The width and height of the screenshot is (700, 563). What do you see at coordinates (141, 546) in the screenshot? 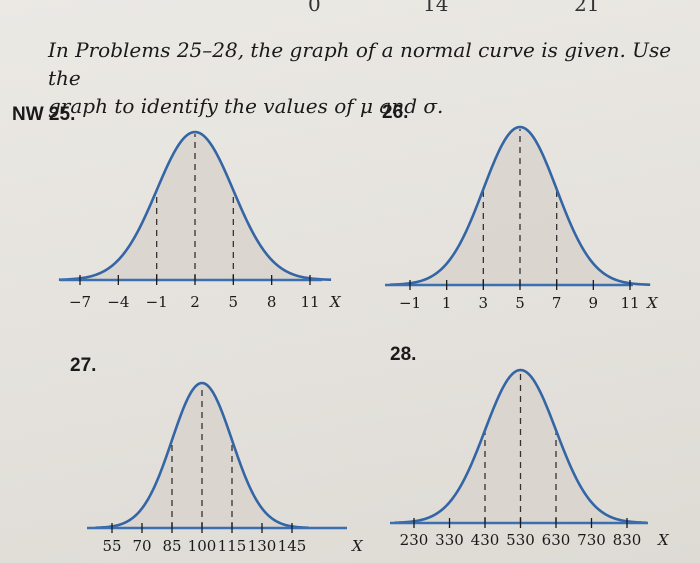
I see `x-tick-label: 70` at bounding box center [141, 546].